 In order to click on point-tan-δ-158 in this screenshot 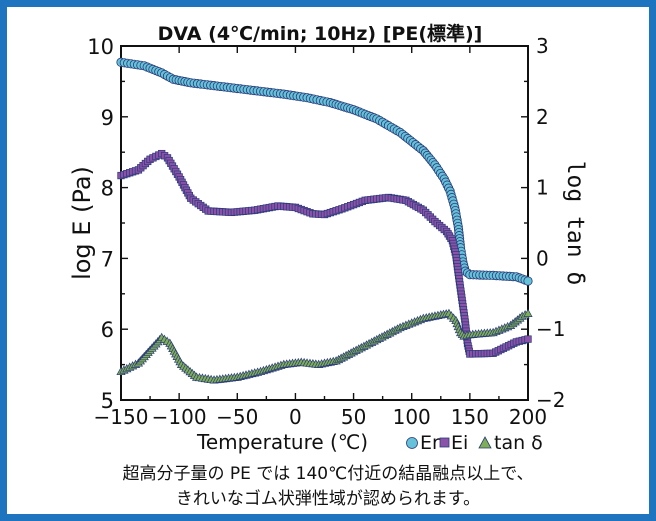, I will do `click(528, 312)`.